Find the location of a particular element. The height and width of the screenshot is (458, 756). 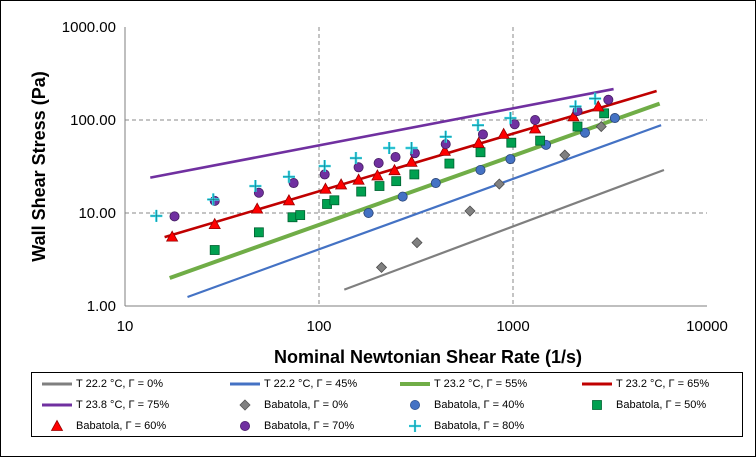

legend-label: T 23.2 °C, Γ = 55% is located at coordinates (481, 384).